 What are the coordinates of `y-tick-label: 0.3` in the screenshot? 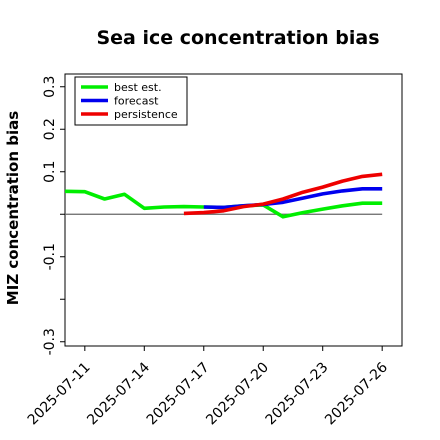 It's located at (50, 87).